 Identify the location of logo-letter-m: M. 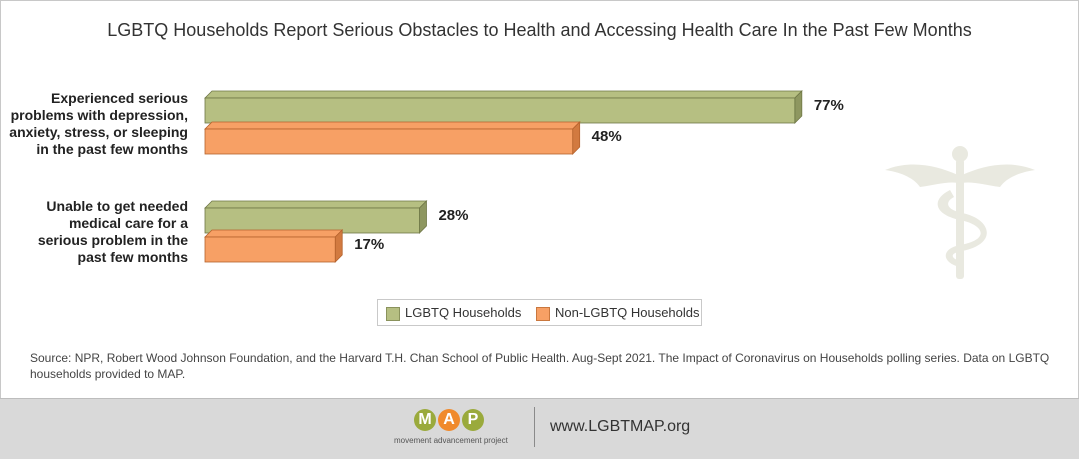
(425, 420).